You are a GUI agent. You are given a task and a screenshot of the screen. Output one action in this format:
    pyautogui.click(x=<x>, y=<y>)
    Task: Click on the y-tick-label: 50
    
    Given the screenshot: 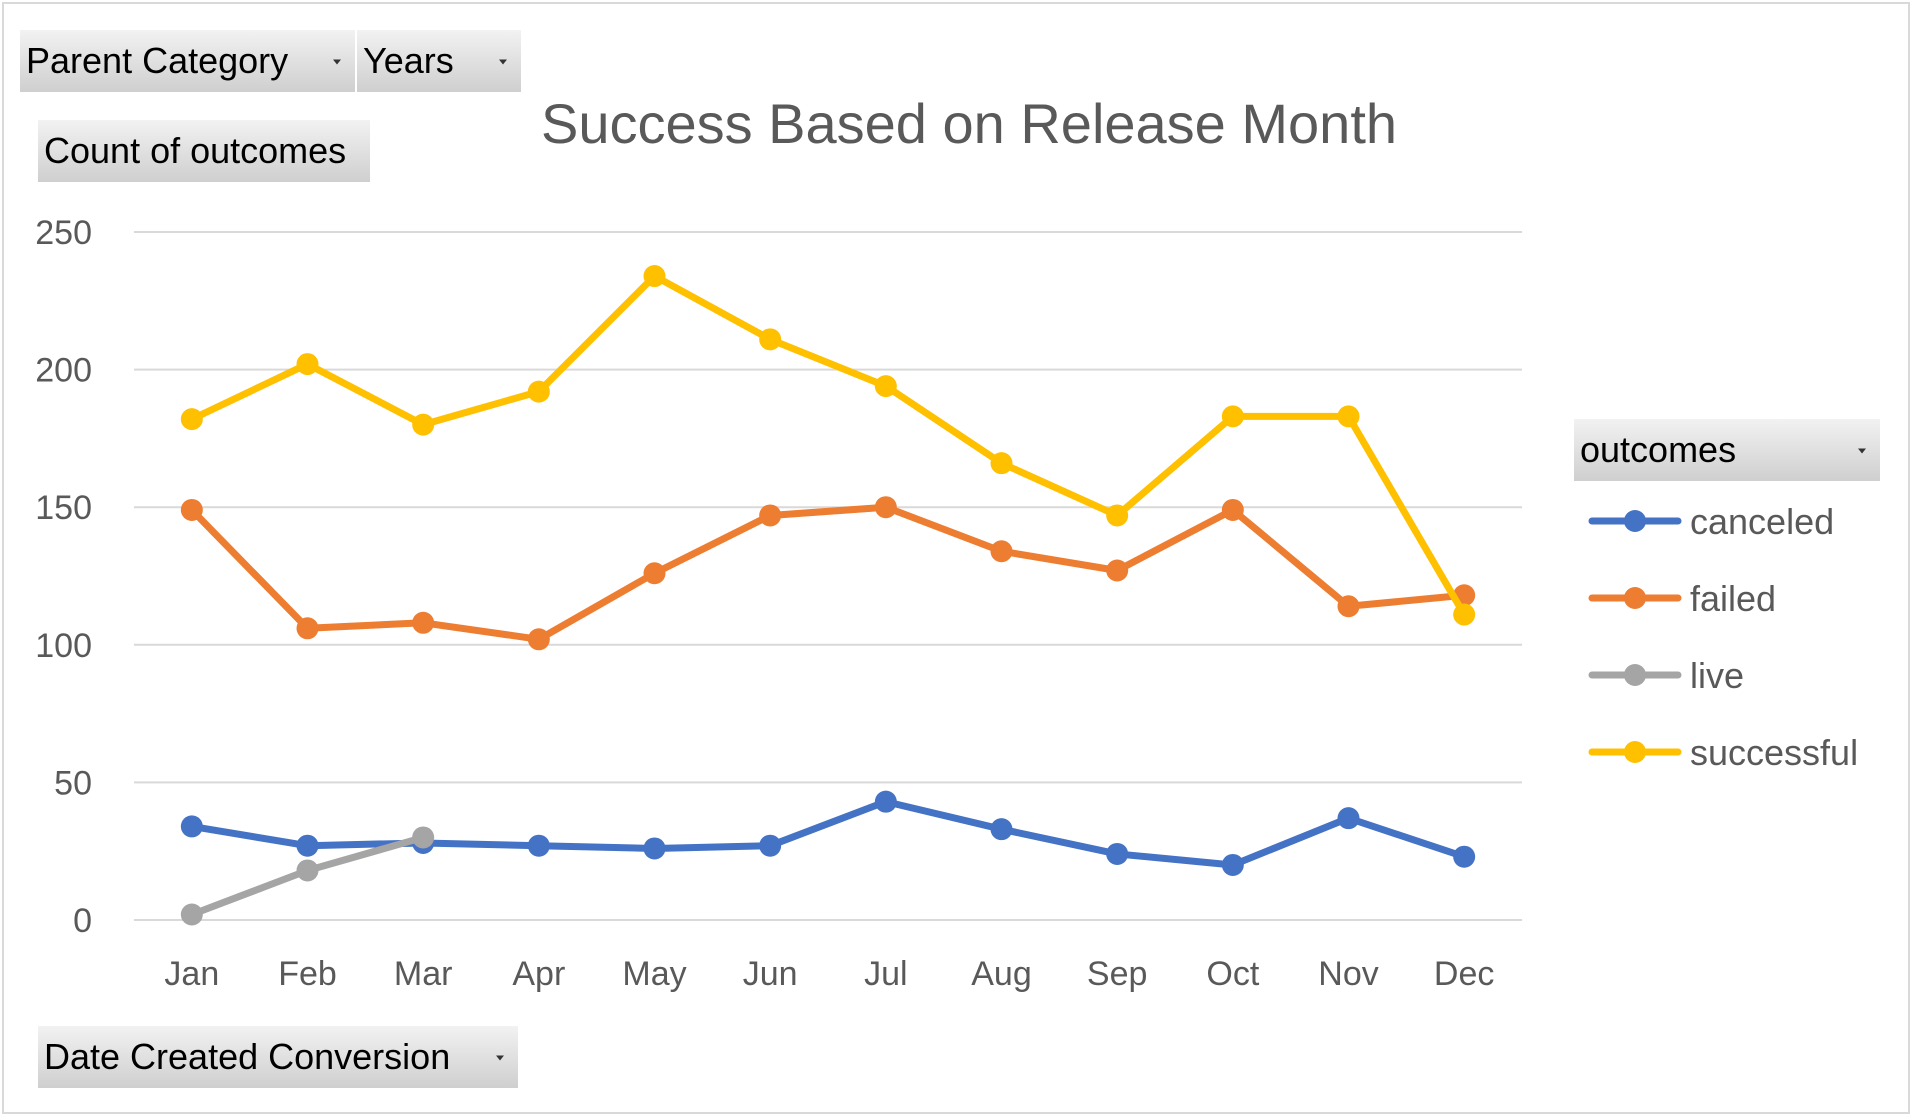 What is the action you would take?
    pyautogui.click(x=73, y=783)
    